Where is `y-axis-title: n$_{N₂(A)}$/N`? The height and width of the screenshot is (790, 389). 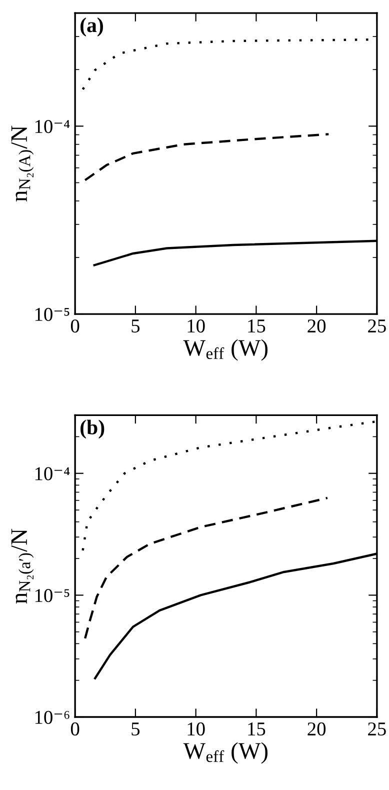
y-axis-title: n$_{N₂(A)}$/N is located at coordinates (22, 164).